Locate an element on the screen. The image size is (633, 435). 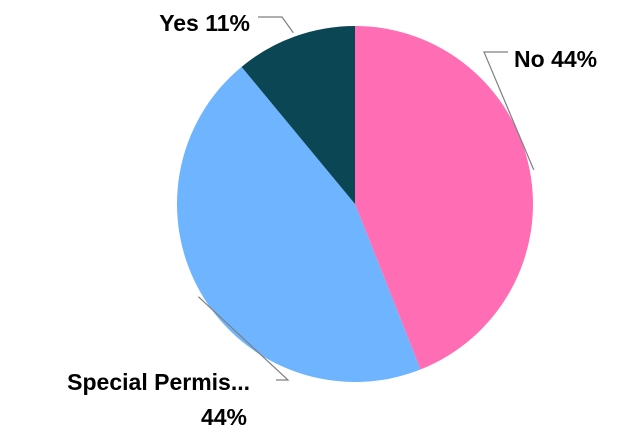
pie-slice-yes is located at coordinates (298, 115).